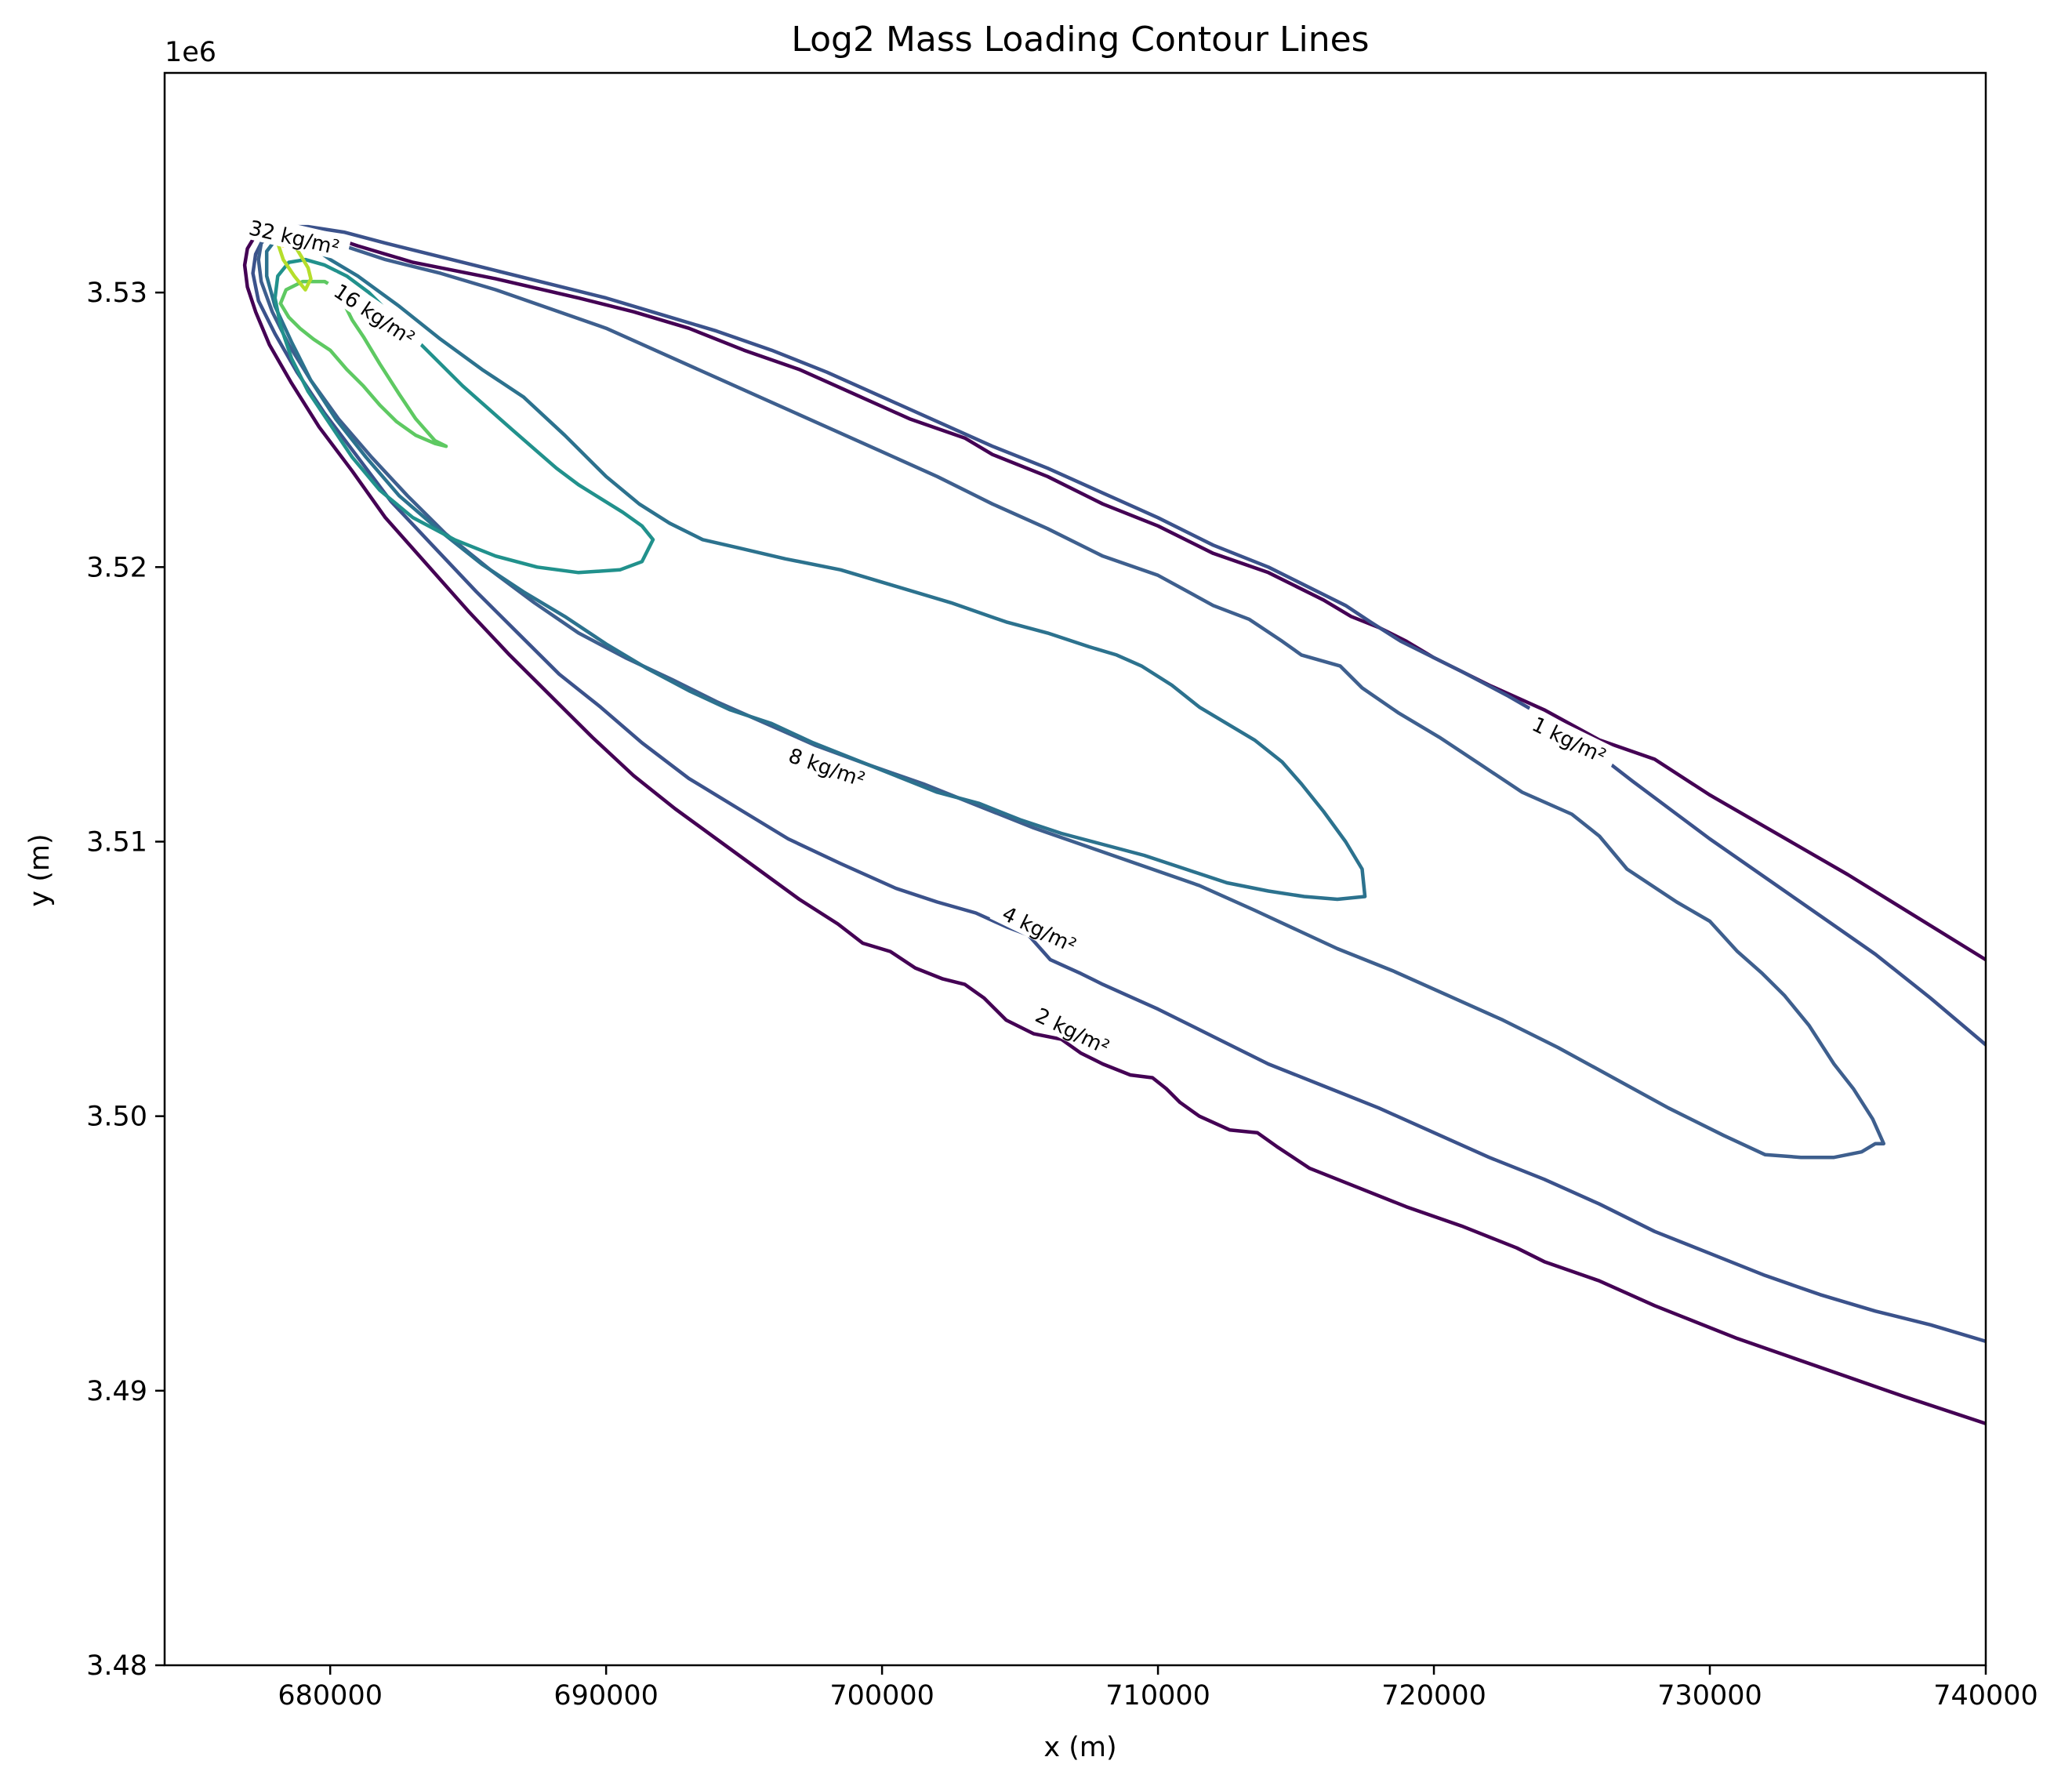  What do you see at coordinates (190, 52) in the screenshot?
I see `y-axis-offset-label: 1e6` at bounding box center [190, 52].